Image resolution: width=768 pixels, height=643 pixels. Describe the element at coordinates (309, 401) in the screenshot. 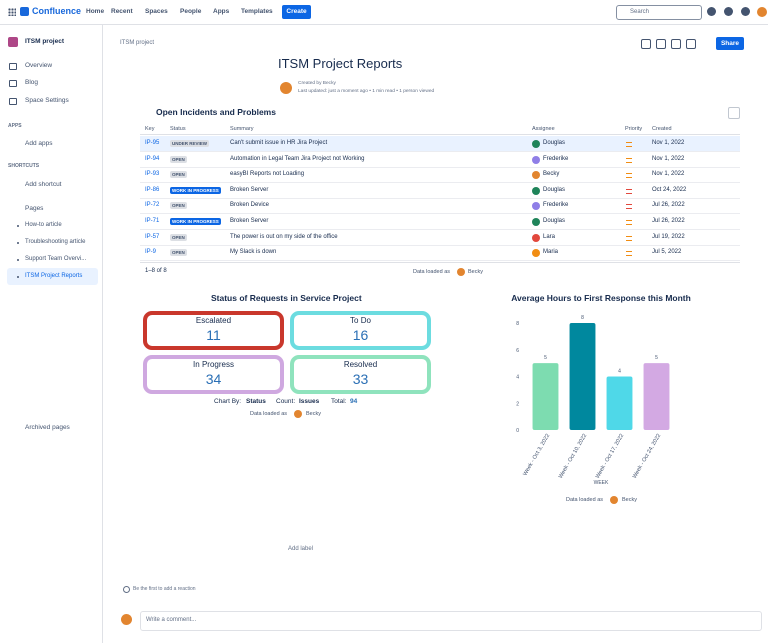

I see `chart-meta: Issues` at that location.